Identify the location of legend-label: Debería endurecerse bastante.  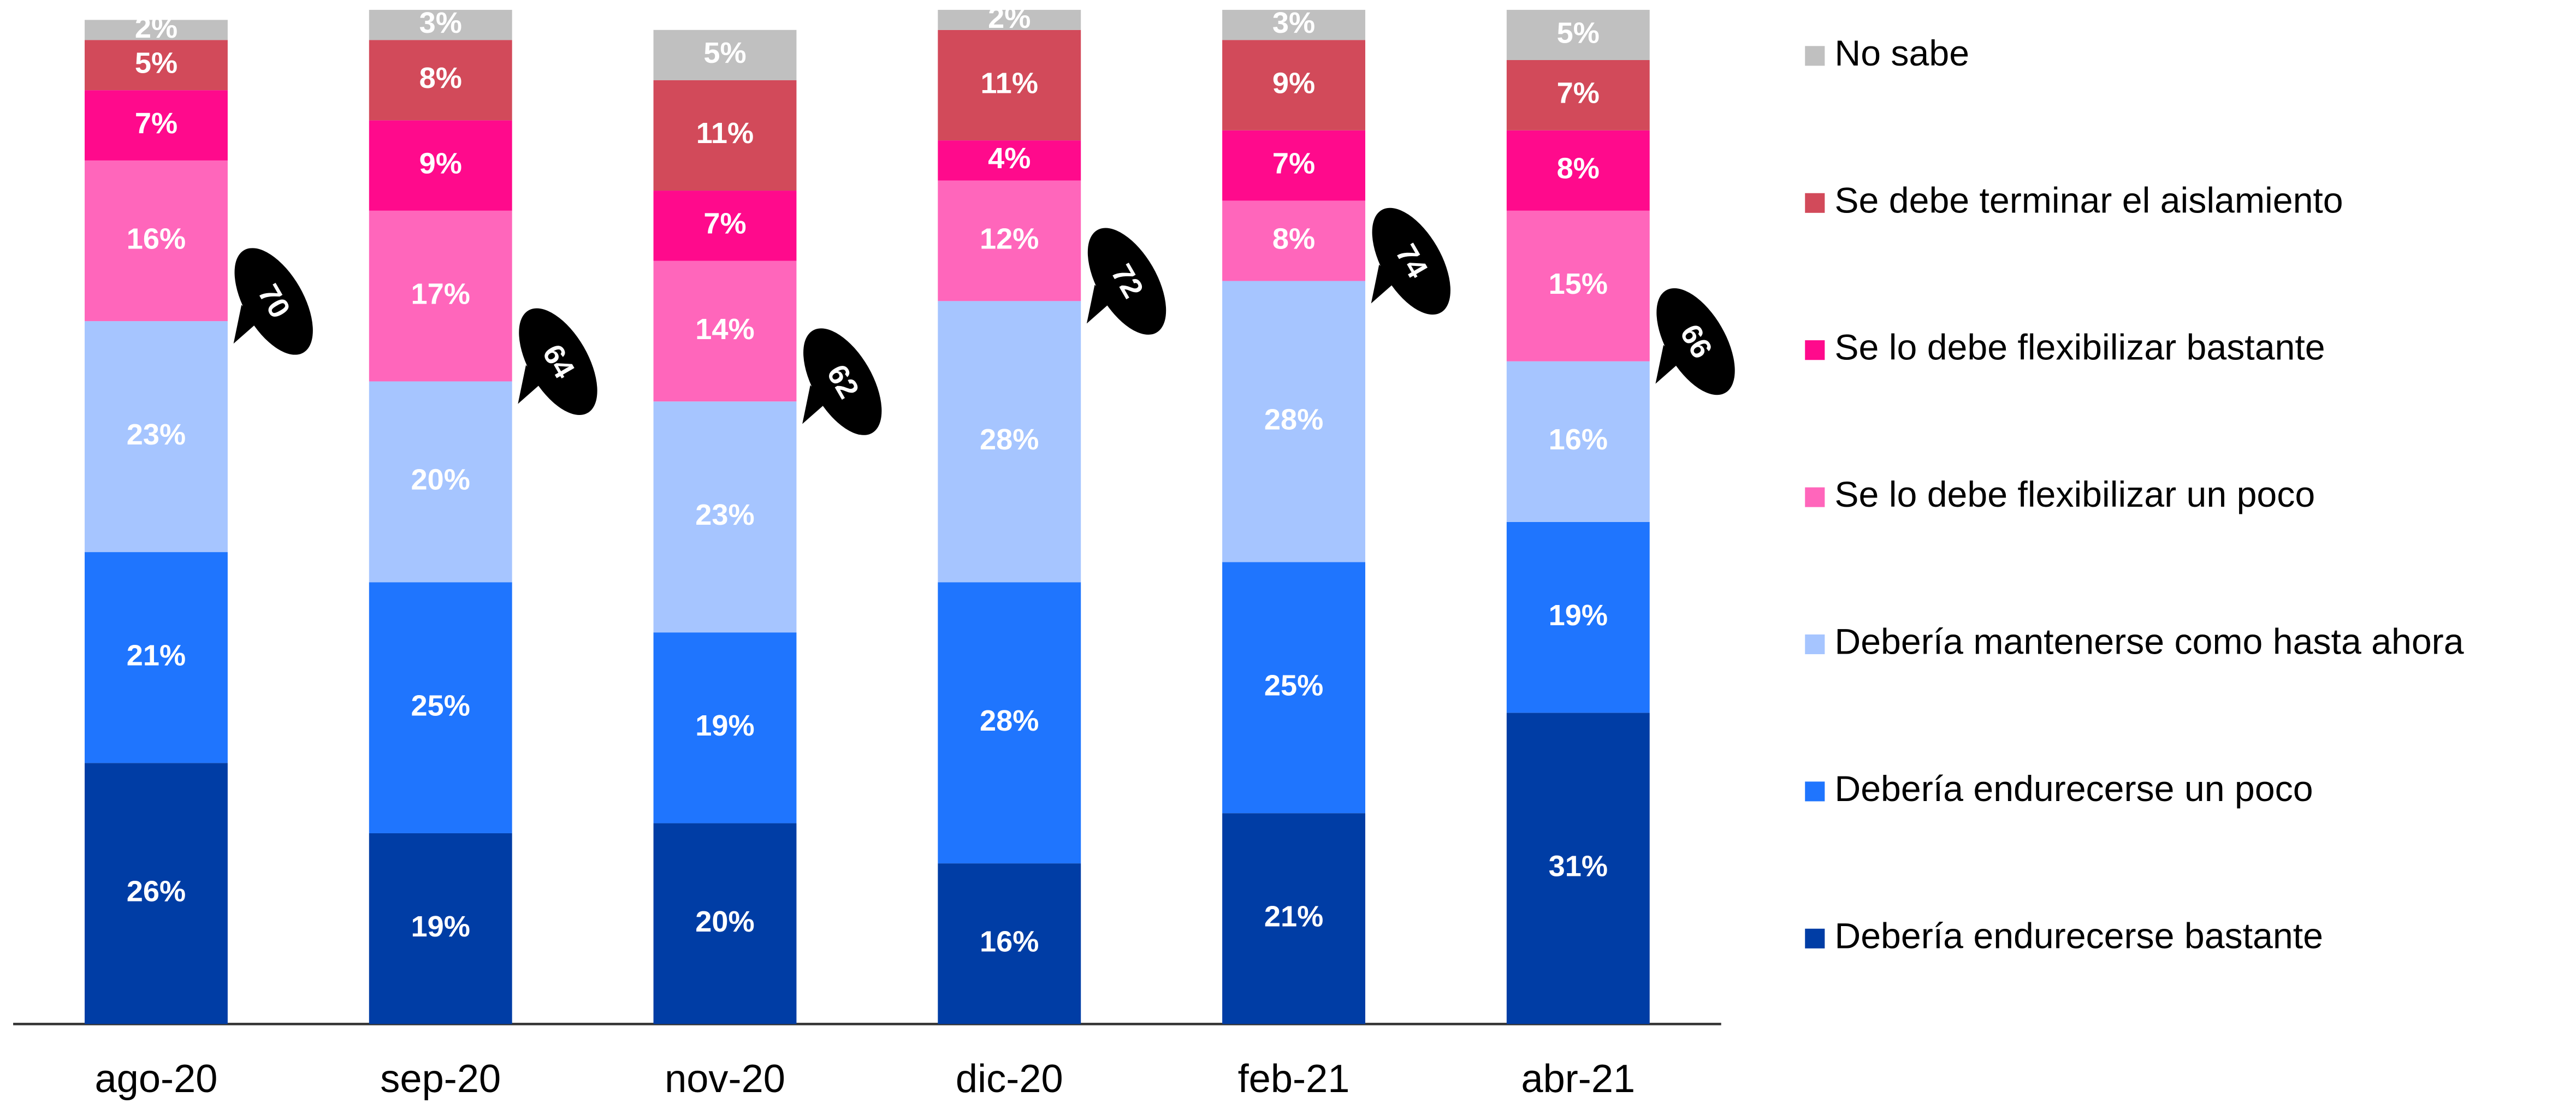
(2078, 936).